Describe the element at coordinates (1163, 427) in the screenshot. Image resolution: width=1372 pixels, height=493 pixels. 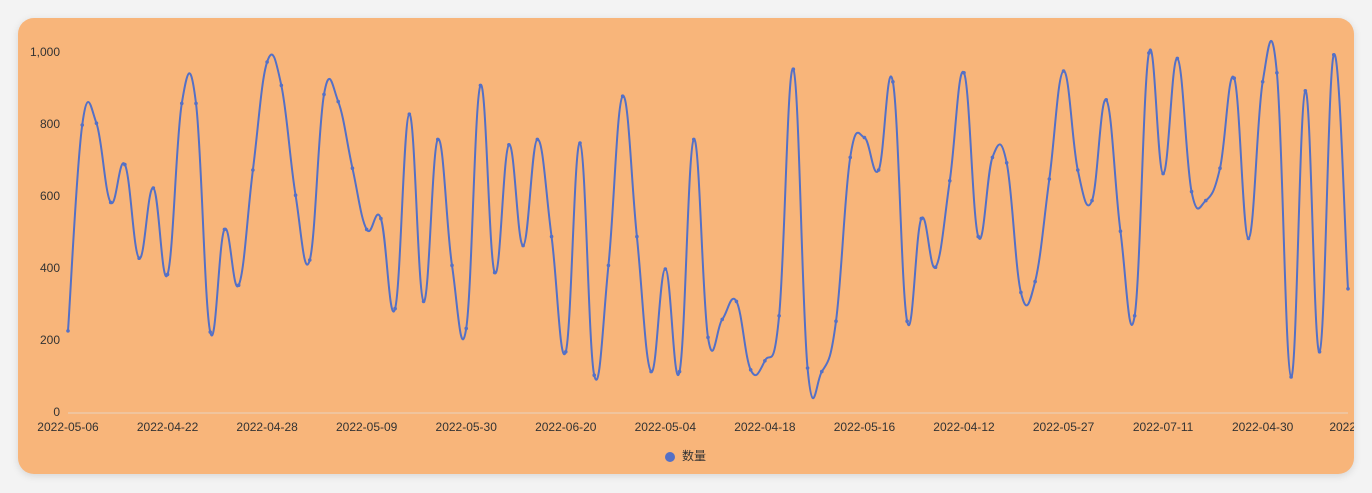
I see `x-tick-label: 2022-07-11` at that location.